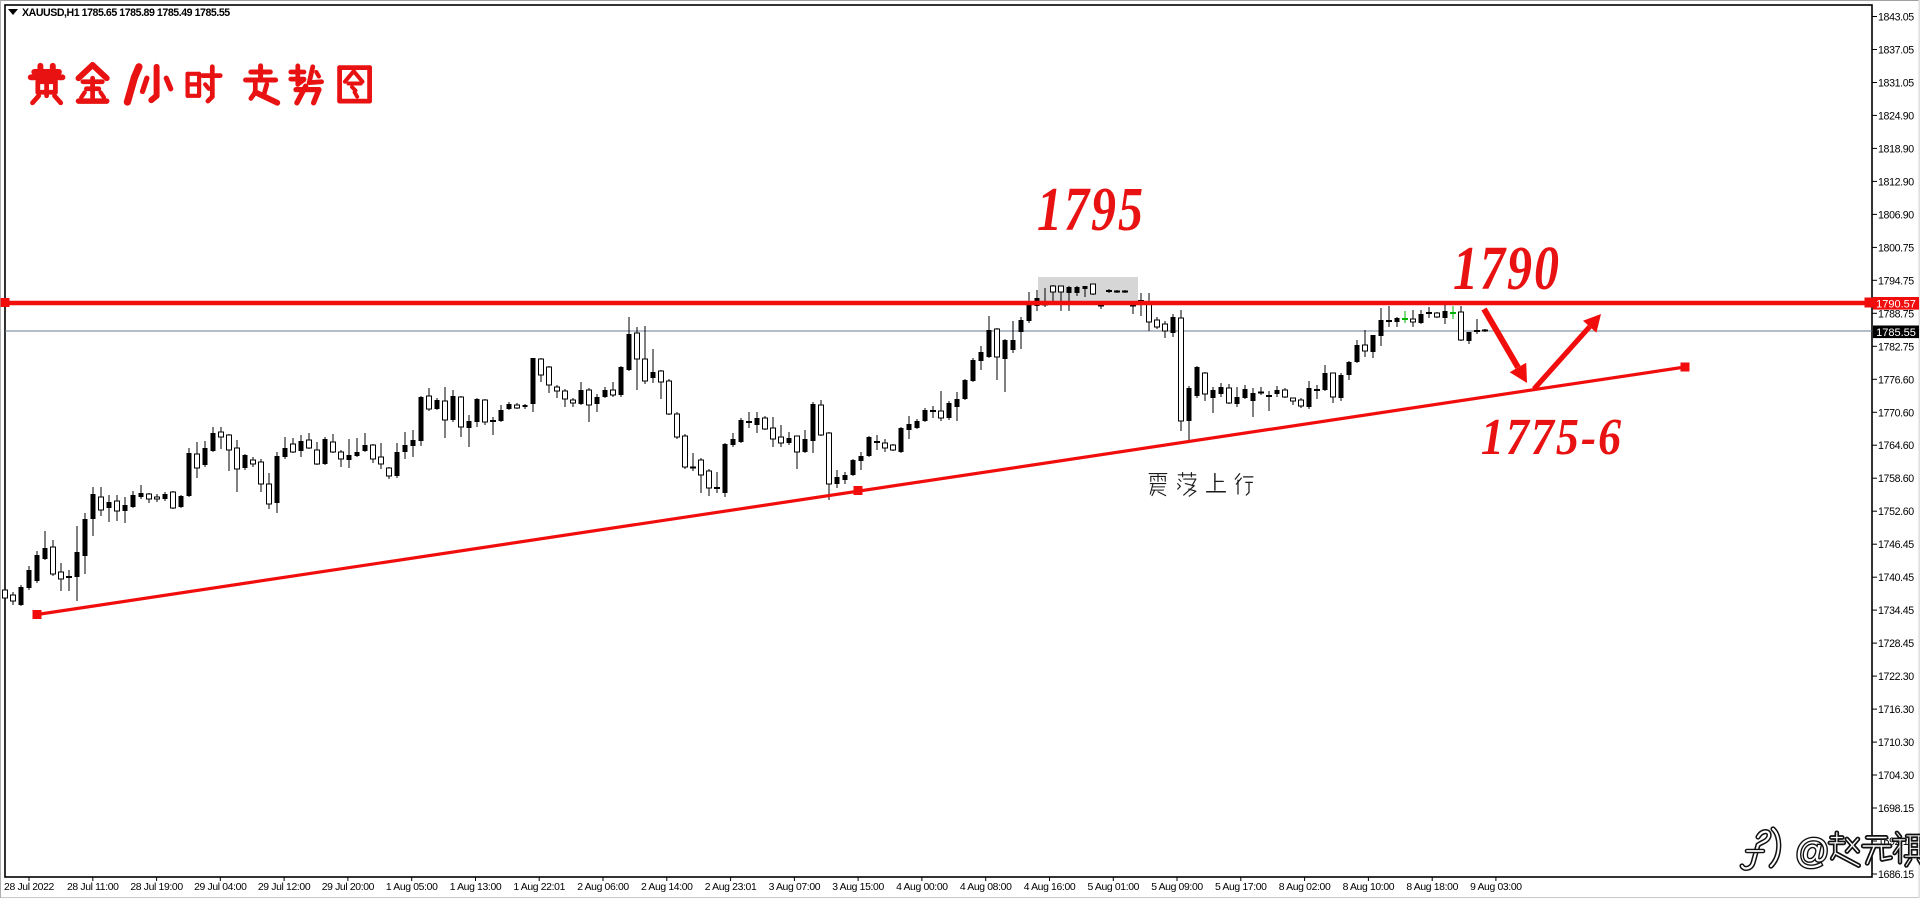 This screenshot has height=900, width=1920. What do you see at coordinates (922, 887) in the screenshot?
I see `svg-text: 4 Aug 00:00` at bounding box center [922, 887].